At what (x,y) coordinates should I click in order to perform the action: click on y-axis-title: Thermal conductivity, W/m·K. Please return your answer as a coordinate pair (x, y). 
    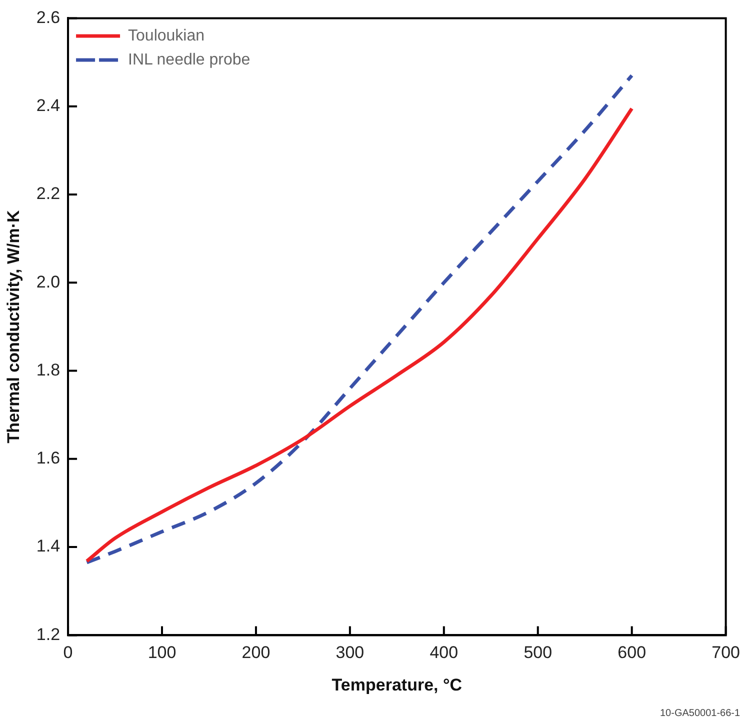
    Looking at the image, I should click on (13, 326).